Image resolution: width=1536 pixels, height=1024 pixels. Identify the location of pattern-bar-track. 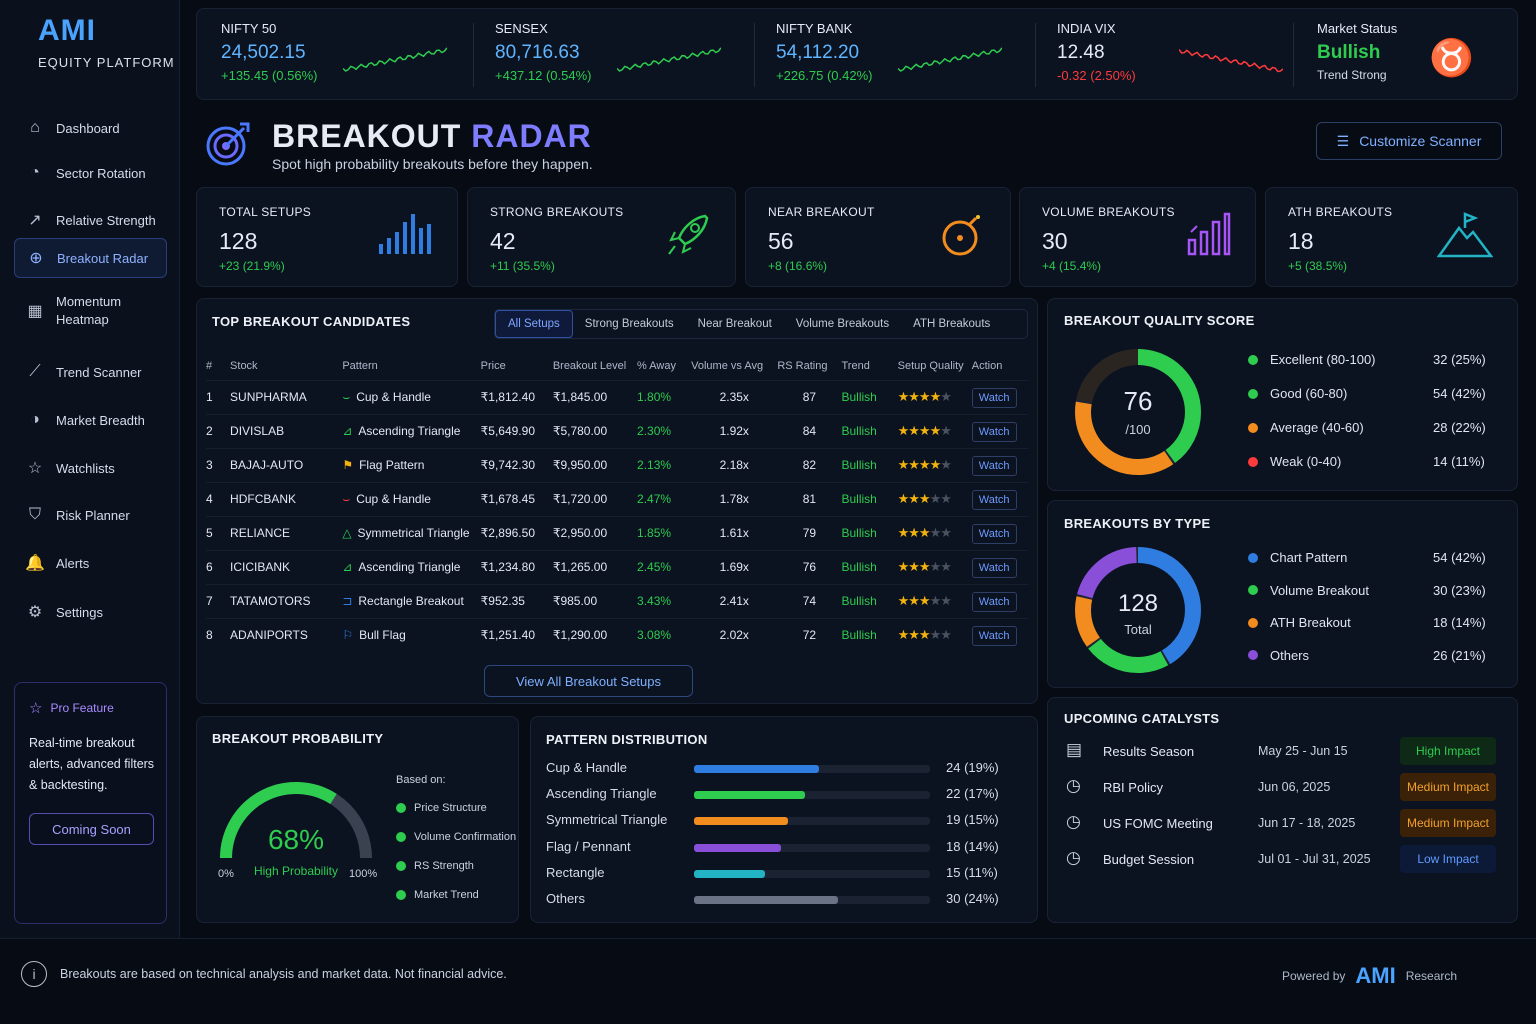
(812, 900).